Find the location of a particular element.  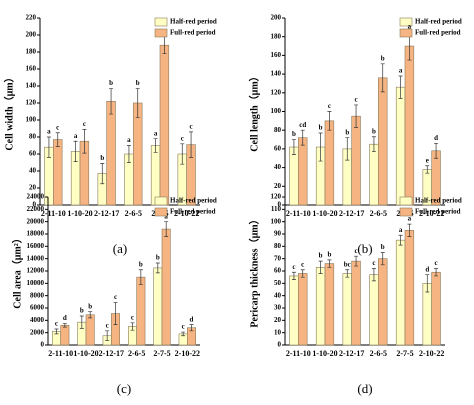

significance-letter: e is located at coordinates (427, 160).